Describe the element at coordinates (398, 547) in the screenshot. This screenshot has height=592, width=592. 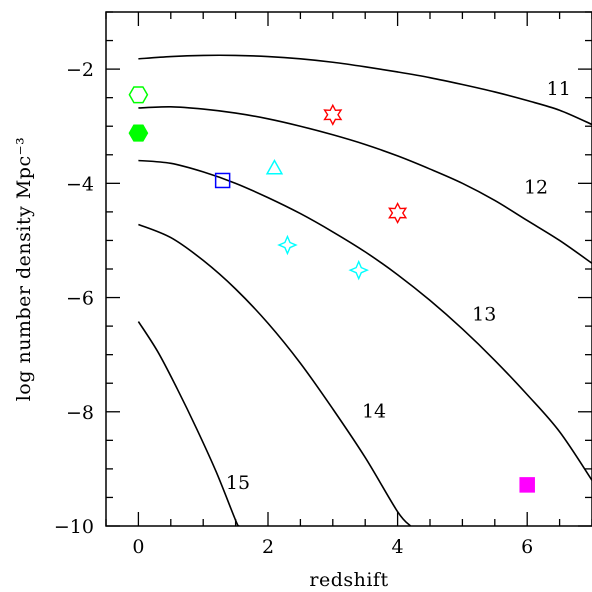
I see `x-tick-label: 4` at that location.